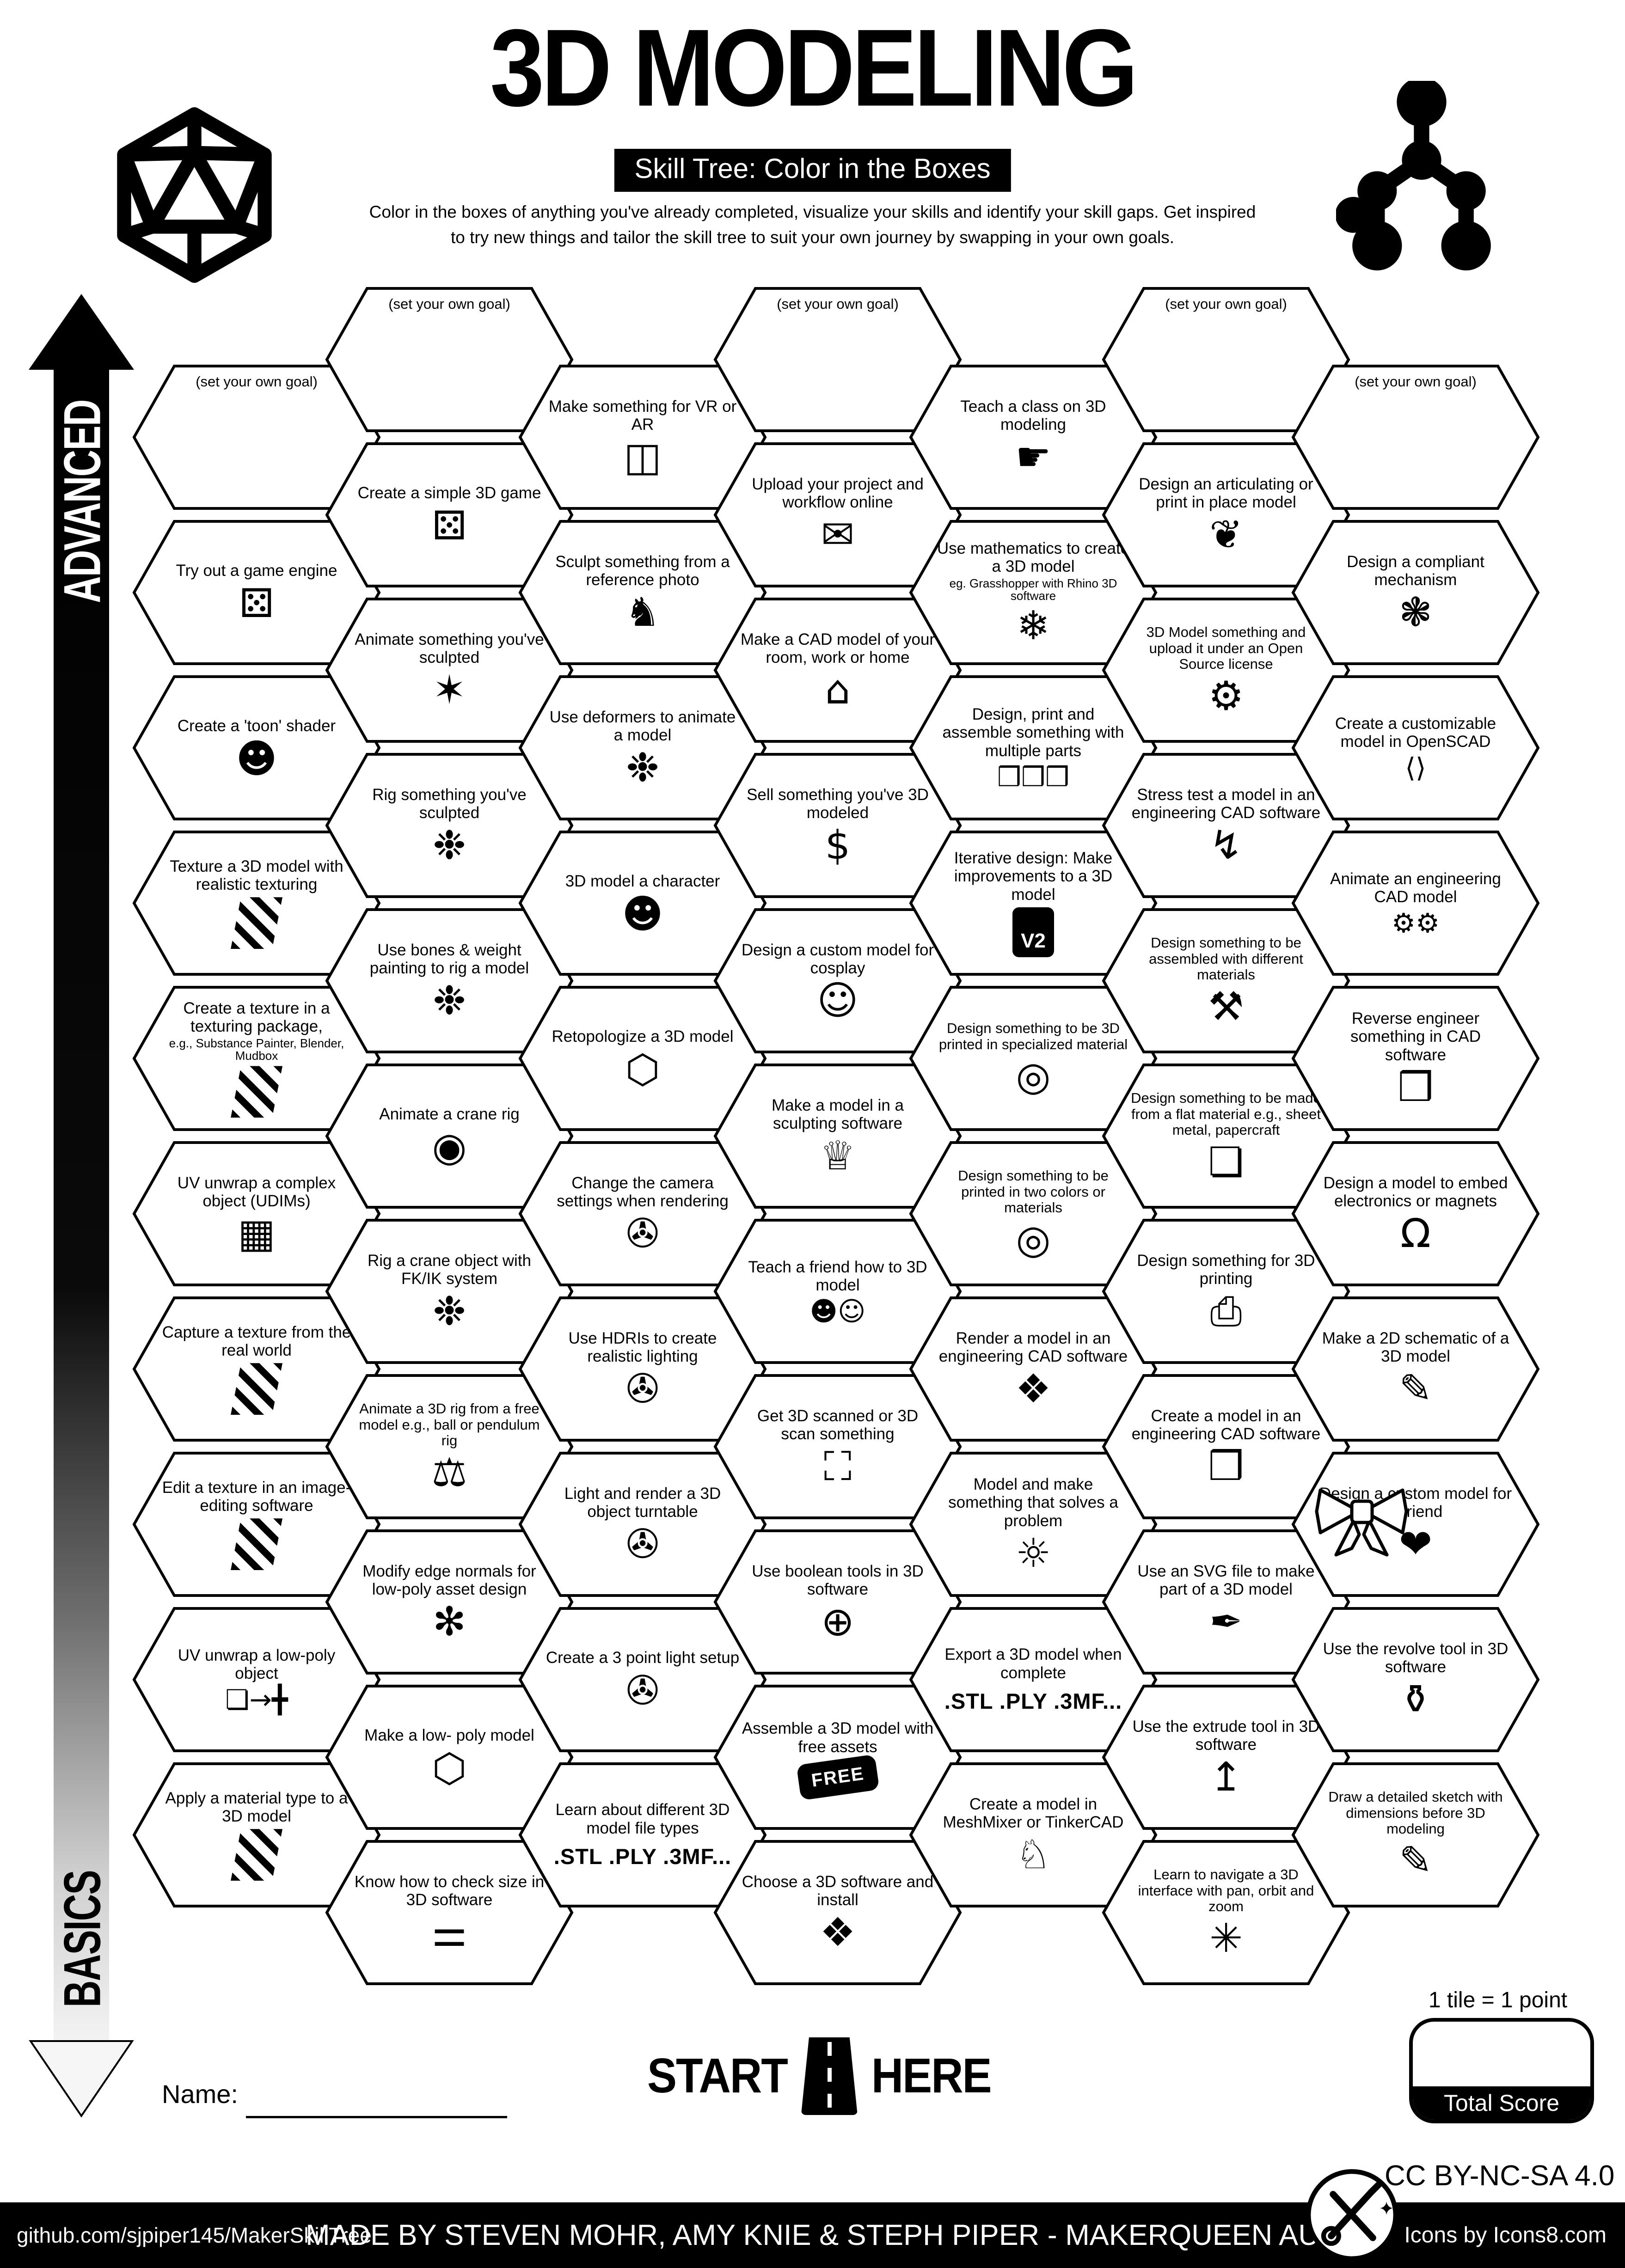 The image size is (1625, 2268). Describe the element at coordinates (642, 748) in the screenshot. I see `hex-tile-use-deformers-to-animate-a-model: Use deformers to animate a model ❉` at that location.